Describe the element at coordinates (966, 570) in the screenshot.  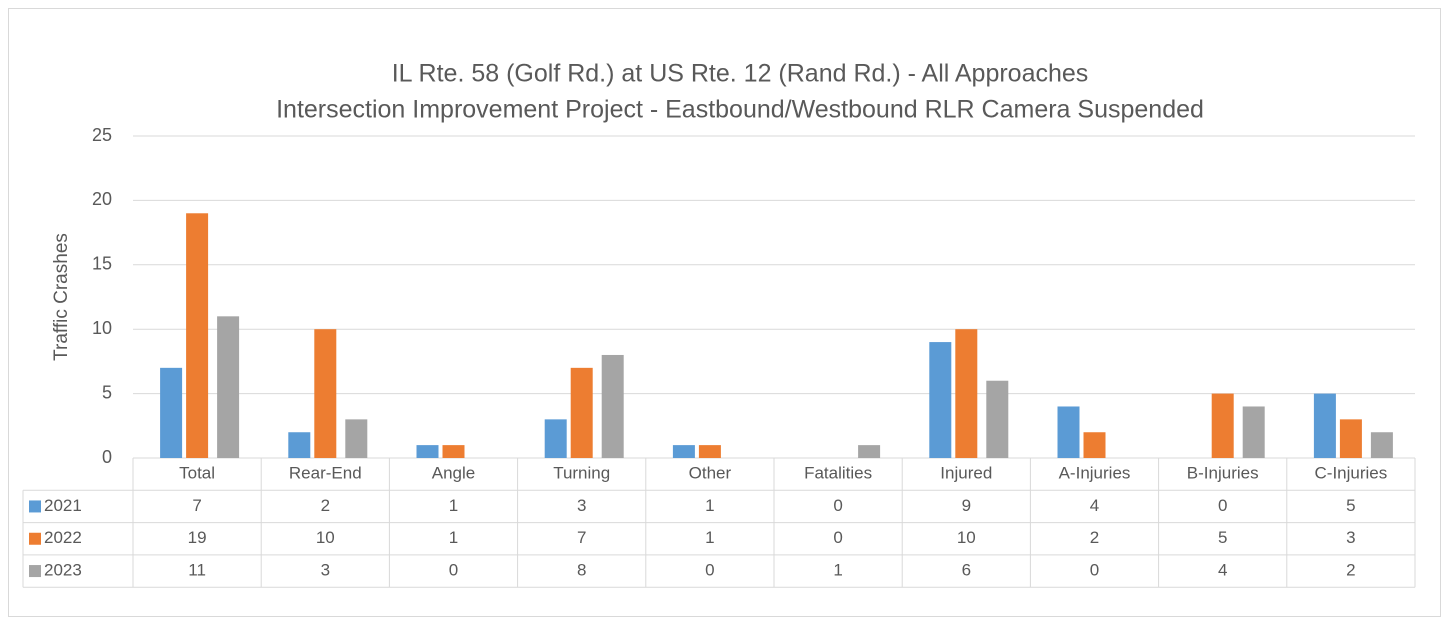
I see `table-cell: 6` at that location.